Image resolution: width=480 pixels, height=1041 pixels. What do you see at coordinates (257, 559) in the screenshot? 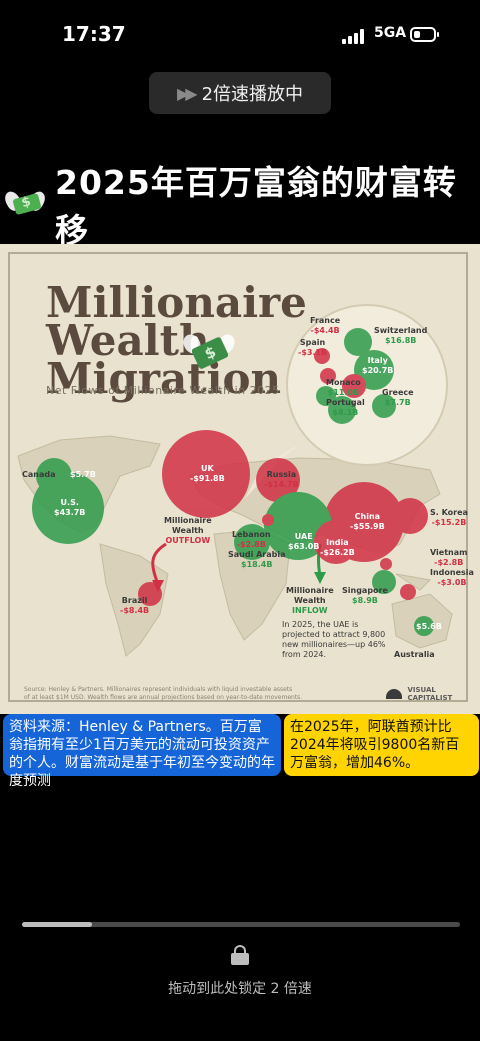
I see `label-saudi: Saudi Arabia $18.4B` at bounding box center [257, 559].